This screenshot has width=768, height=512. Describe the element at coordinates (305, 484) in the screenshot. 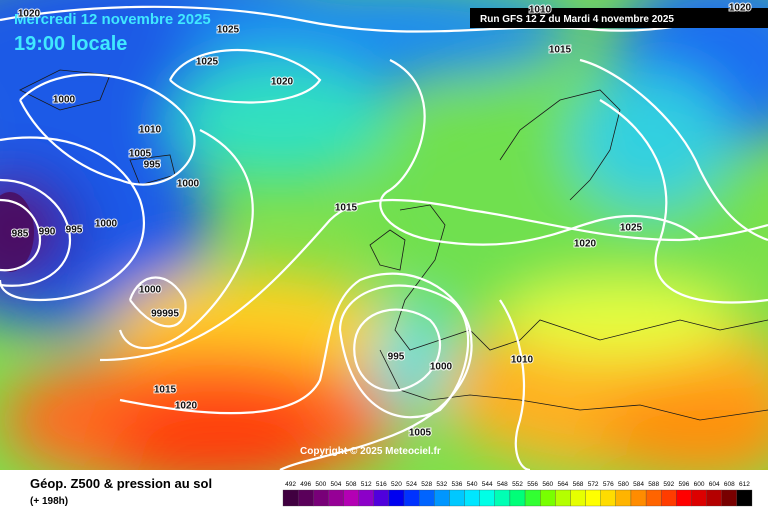

I see `scale-label: 496` at that location.